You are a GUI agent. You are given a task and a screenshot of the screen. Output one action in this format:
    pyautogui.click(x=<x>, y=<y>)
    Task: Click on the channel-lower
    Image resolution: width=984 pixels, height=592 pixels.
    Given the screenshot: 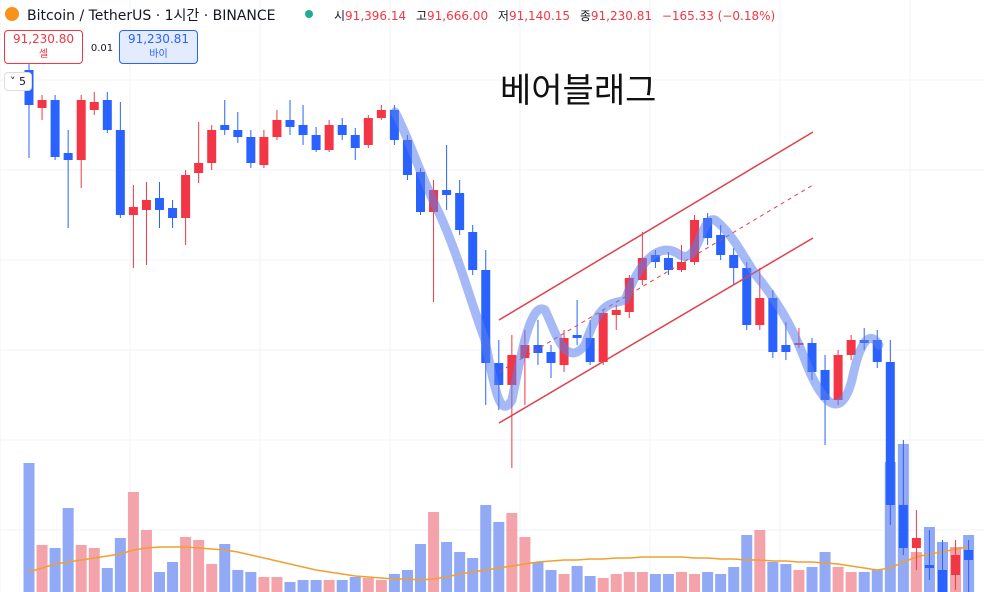 What is the action you would take?
    pyautogui.click(x=656, y=330)
    